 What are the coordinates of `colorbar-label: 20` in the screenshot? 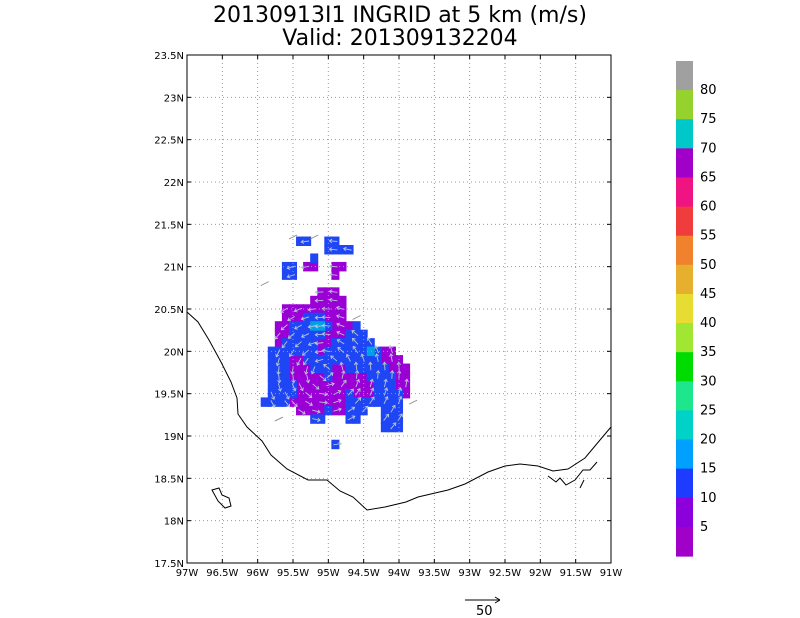 It's located at (708, 440).